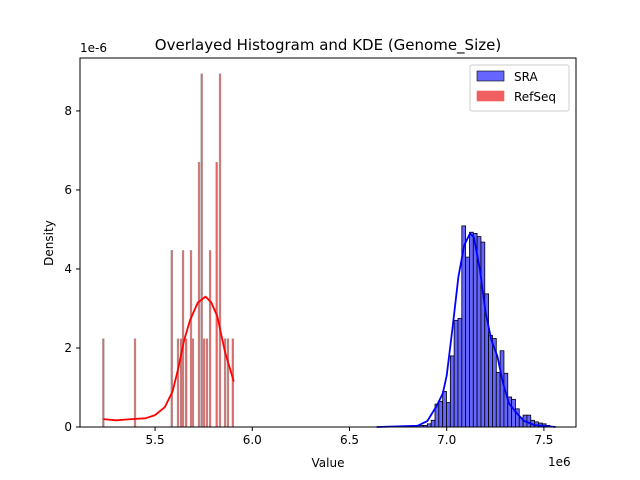 The width and height of the screenshot is (640, 480). I want to click on legend-label-sra: SRA, so click(526, 77).